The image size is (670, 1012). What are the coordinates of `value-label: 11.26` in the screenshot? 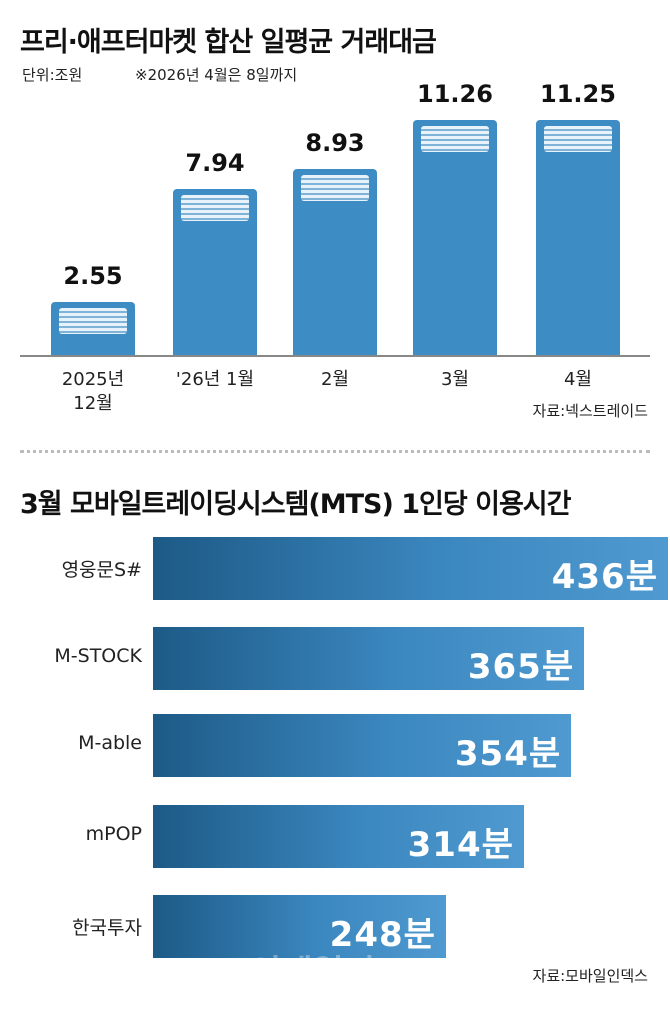 It's located at (455, 94).